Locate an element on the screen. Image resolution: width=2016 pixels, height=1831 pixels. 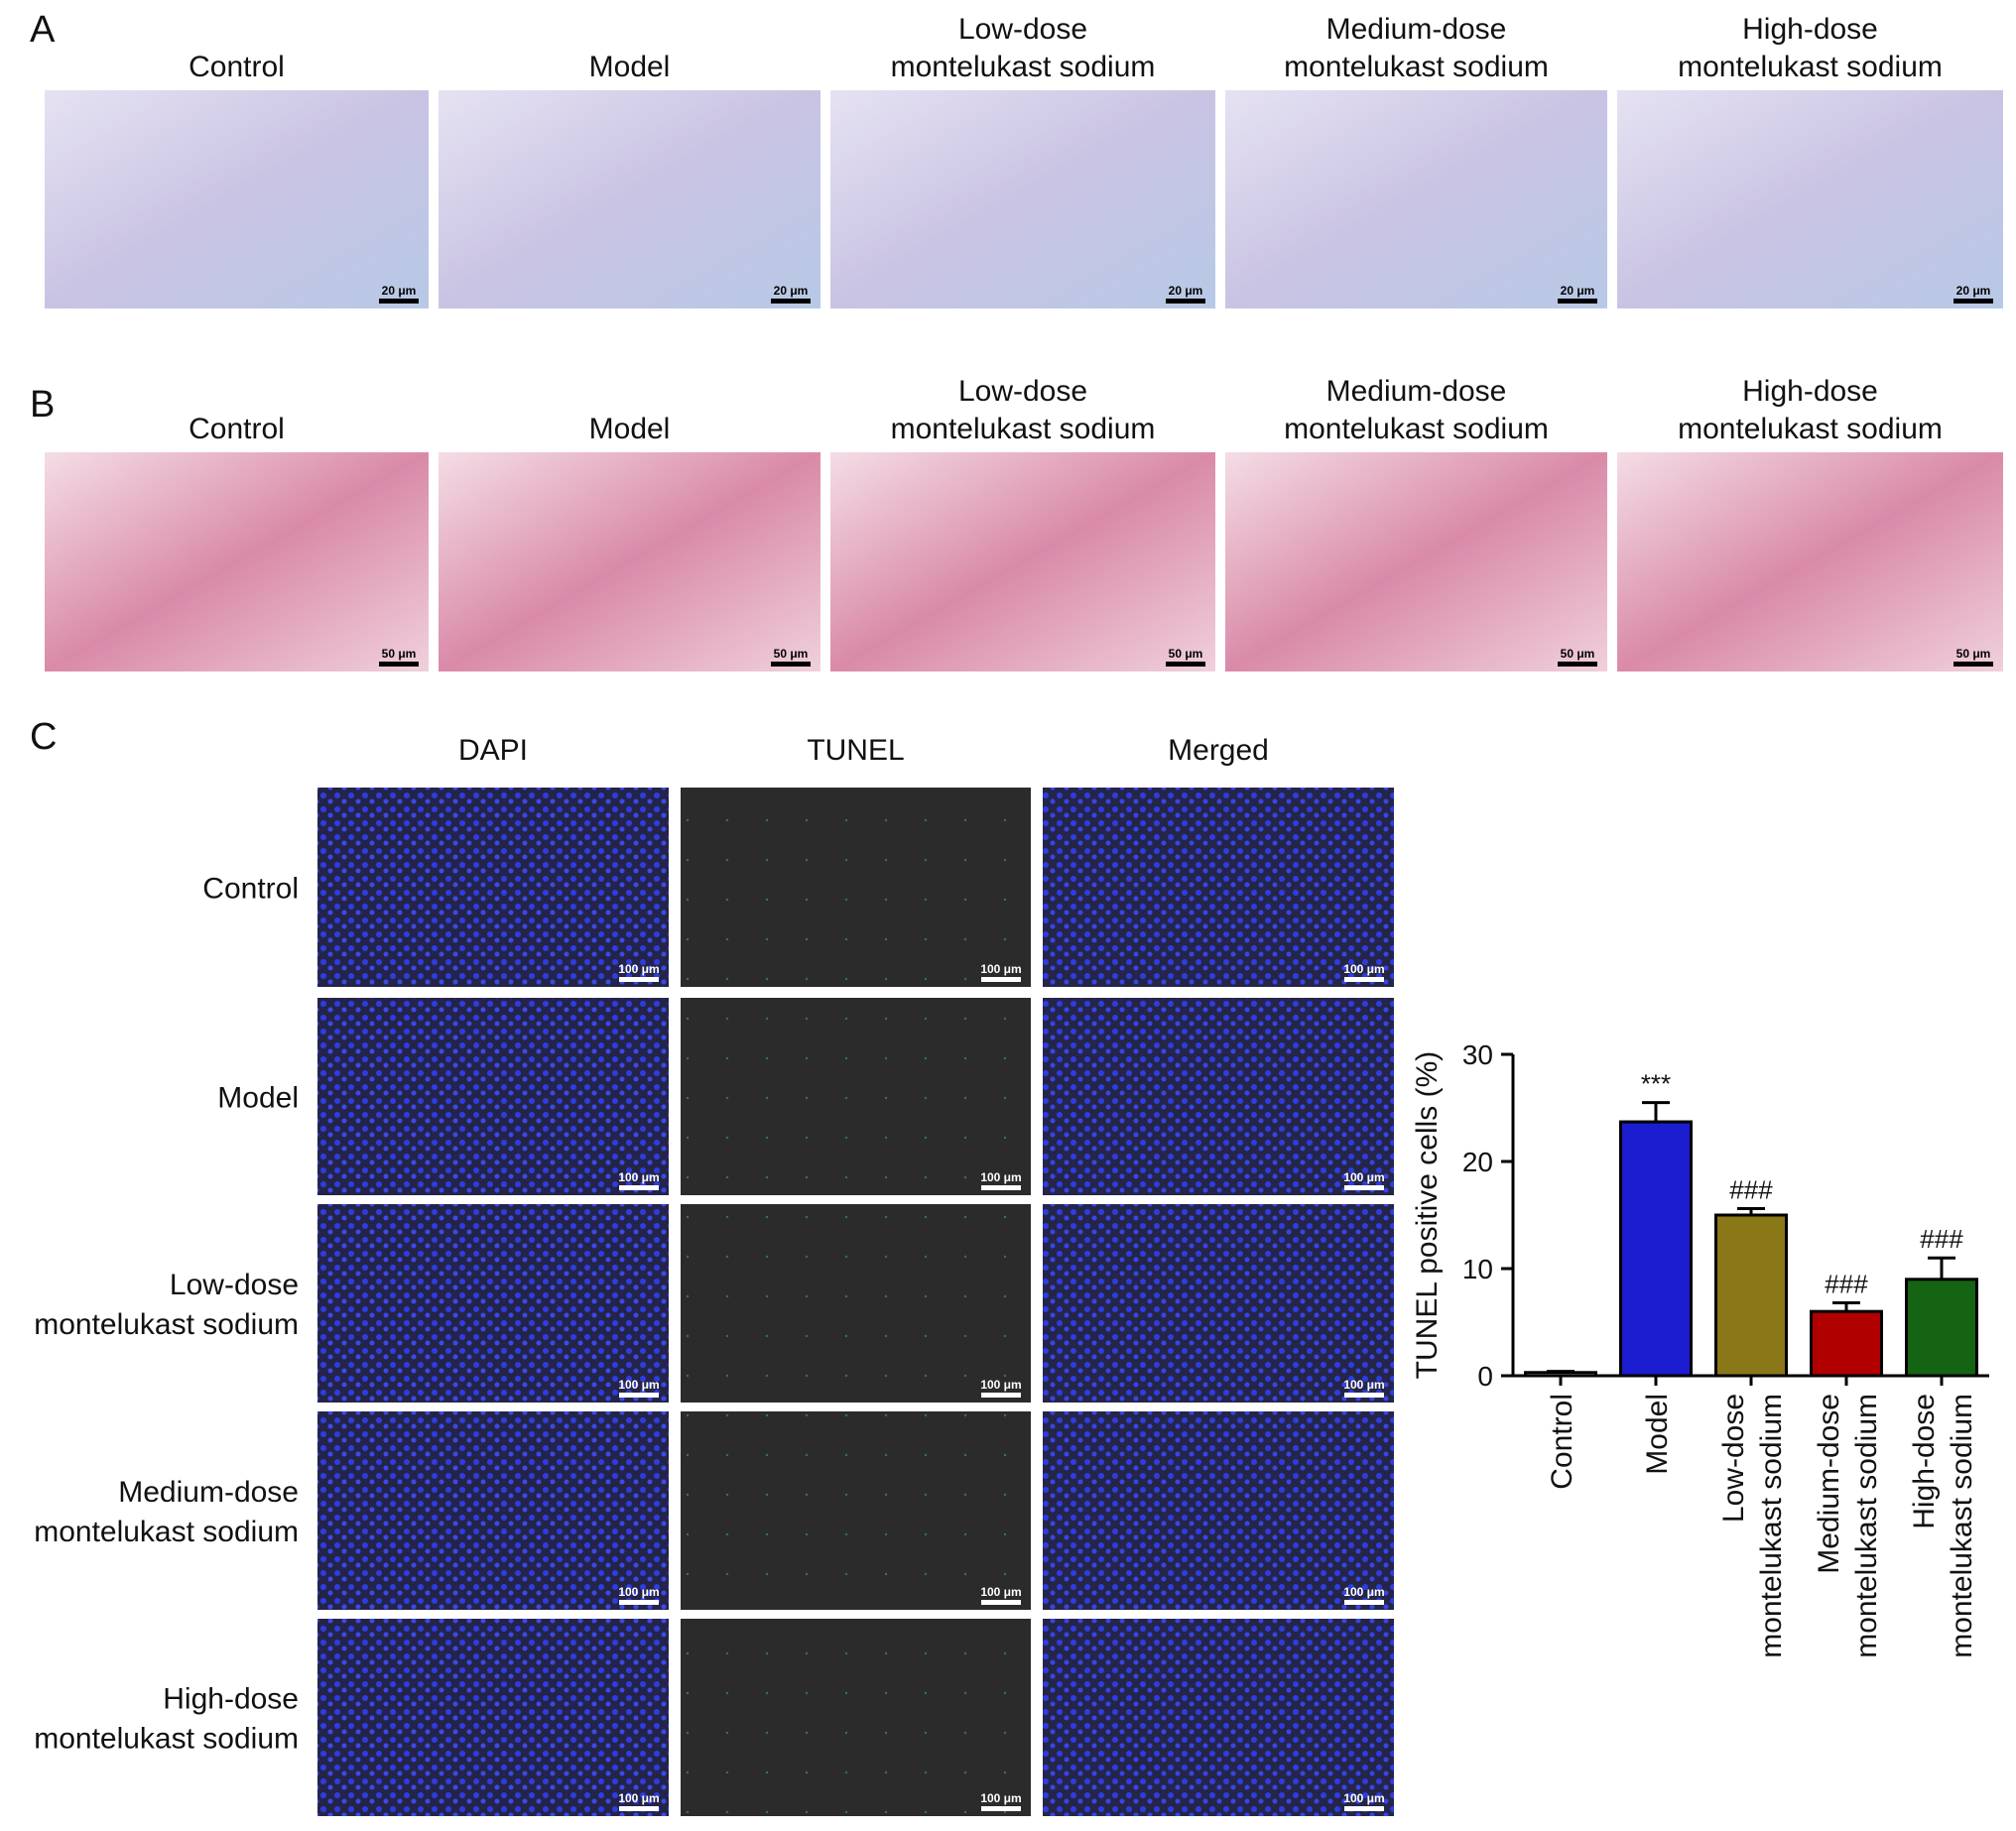
column-header: DAPI is located at coordinates (493, 750).